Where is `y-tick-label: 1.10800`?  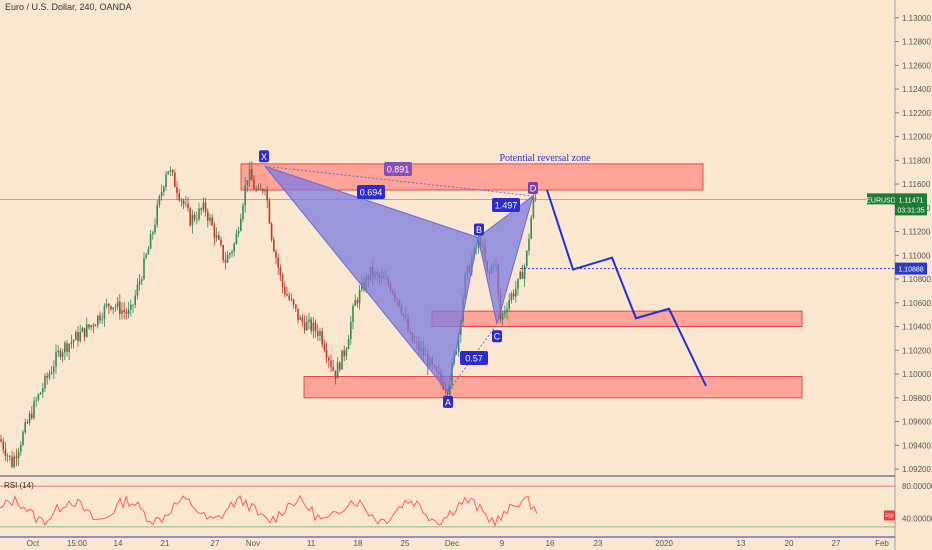
y-tick-label: 1.10800 is located at coordinates (916, 279).